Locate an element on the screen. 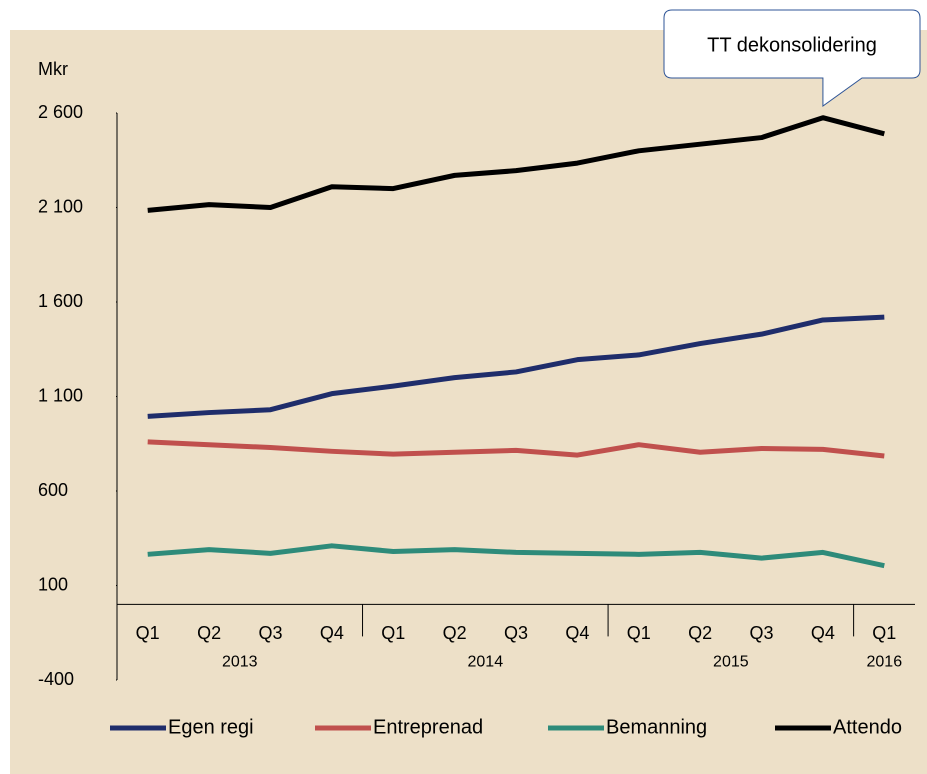 Image resolution: width=927 pixels, height=774 pixels. legend-label: Bemanning is located at coordinates (656, 727).